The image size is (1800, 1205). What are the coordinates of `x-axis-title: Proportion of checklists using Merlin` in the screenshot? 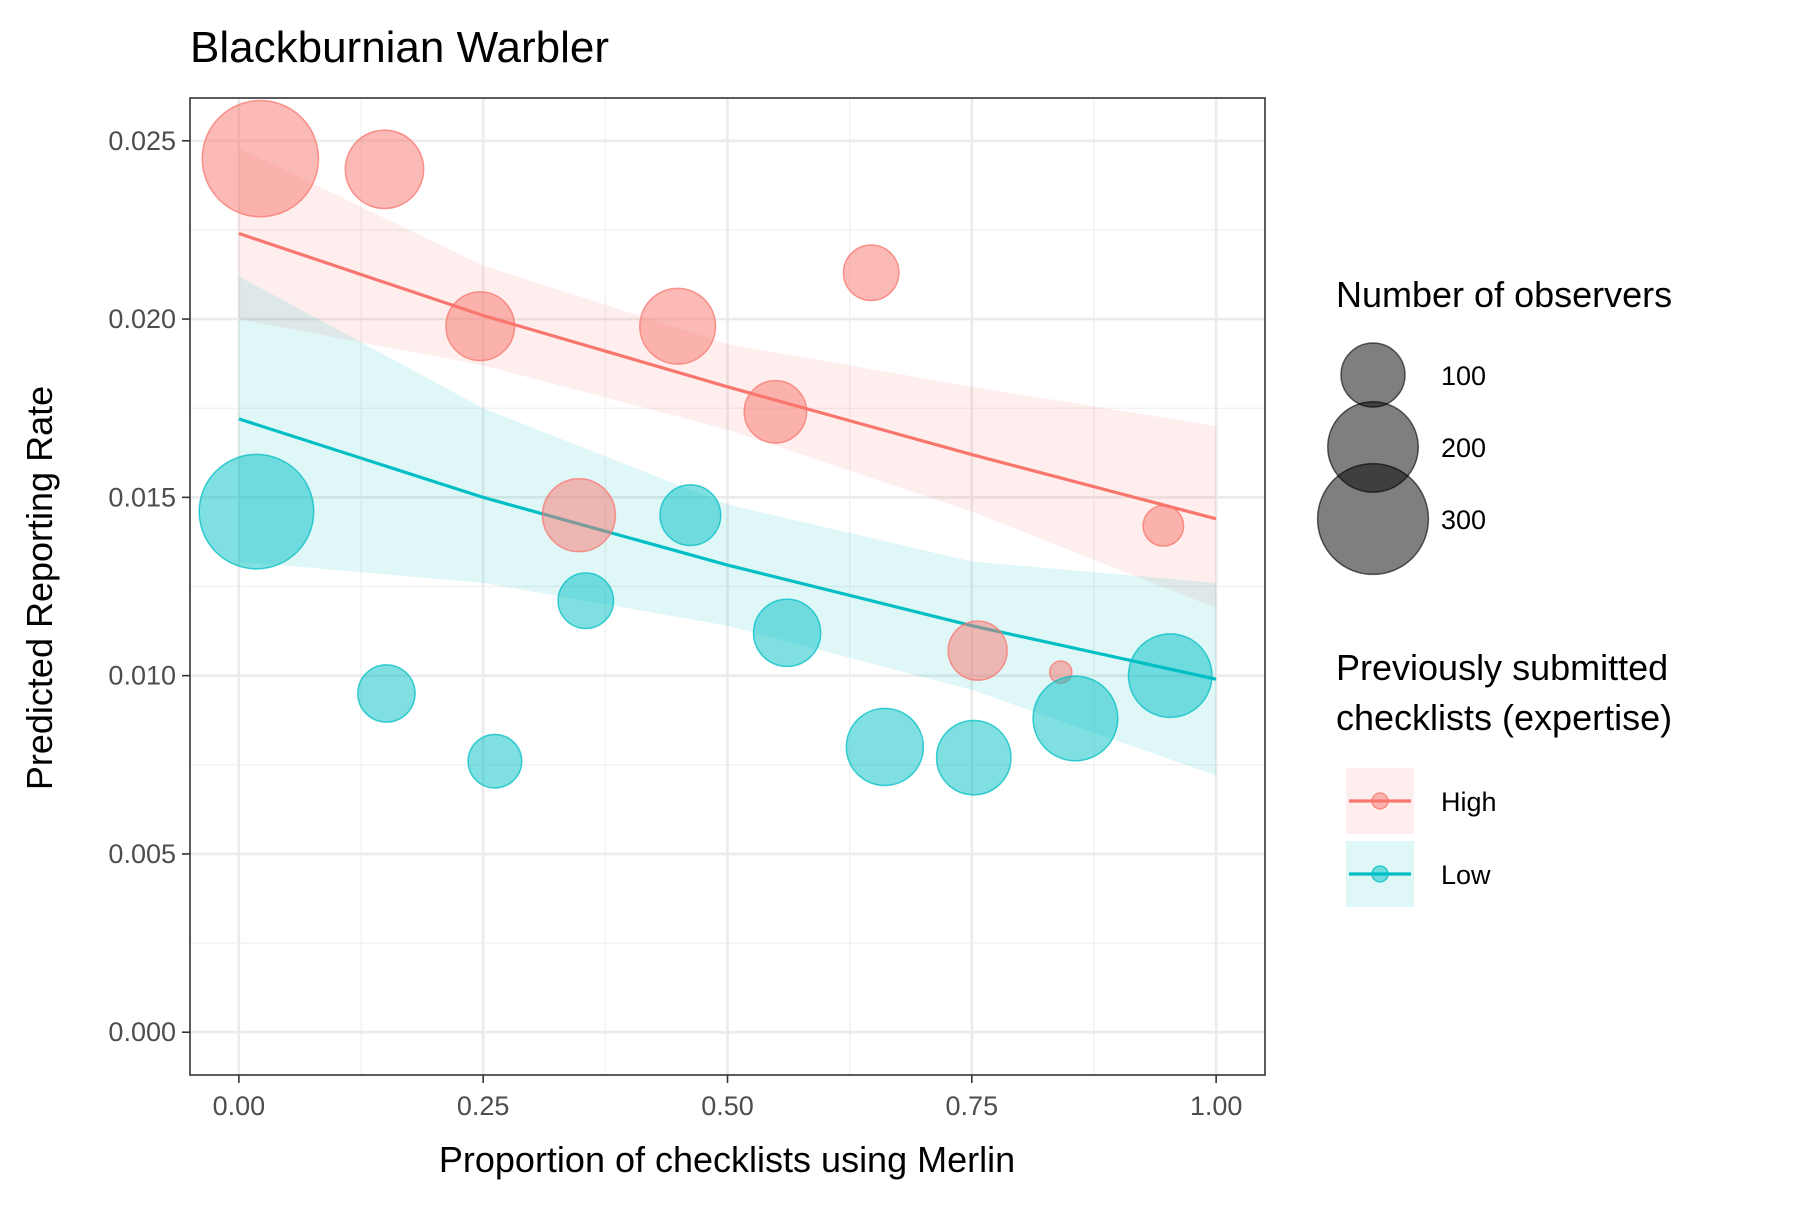 It's located at (727, 1159).